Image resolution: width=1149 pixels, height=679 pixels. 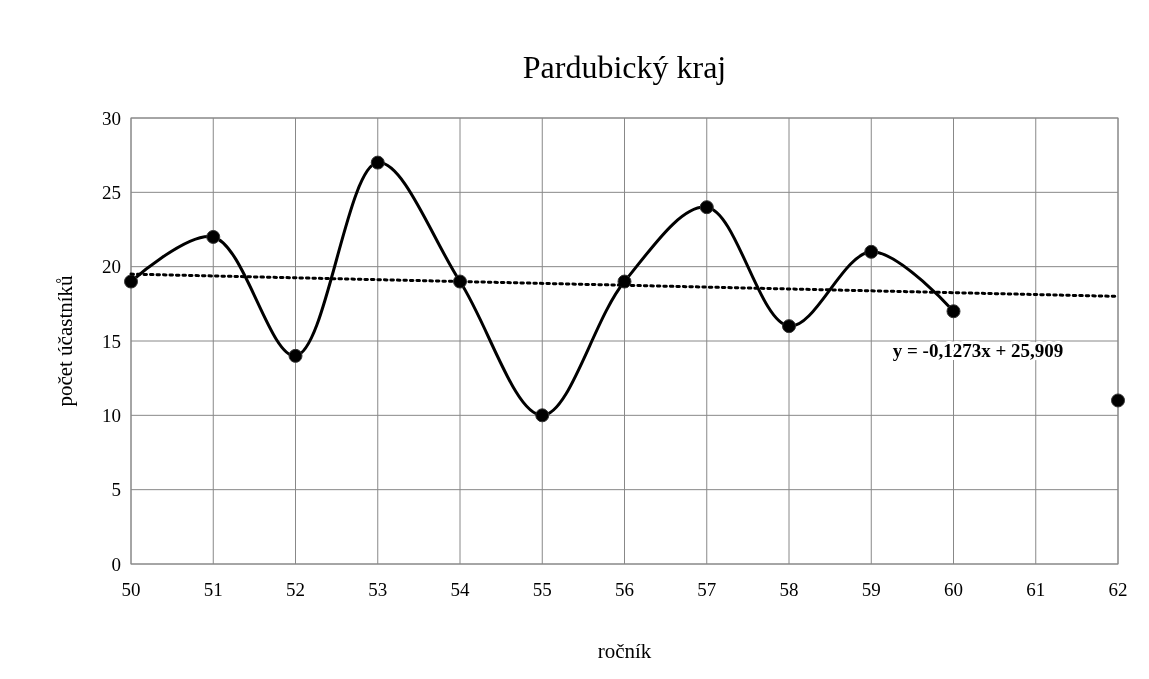 What do you see at coordinates (978, 350) in the screenshot?
I see `annotation: y = -0,1273x + 25,909` at bounding box center [978, 350].